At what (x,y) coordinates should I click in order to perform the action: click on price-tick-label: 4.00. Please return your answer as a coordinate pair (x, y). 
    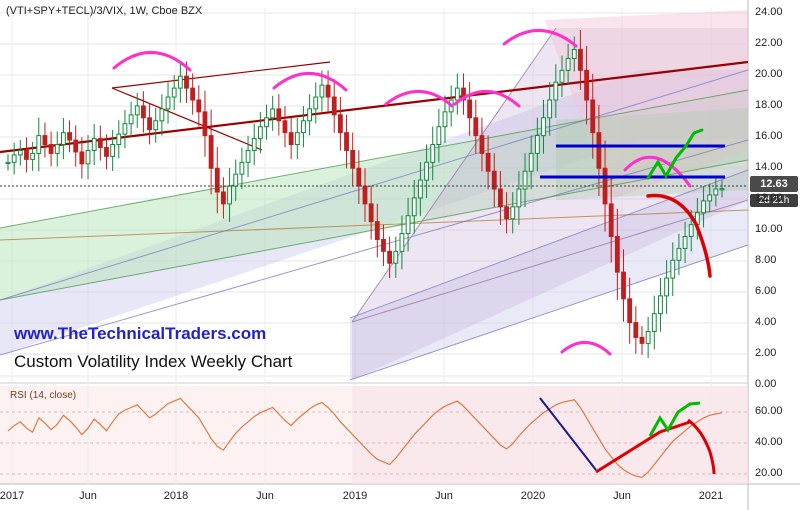
    Looking at the image, I should click on (766, 322).